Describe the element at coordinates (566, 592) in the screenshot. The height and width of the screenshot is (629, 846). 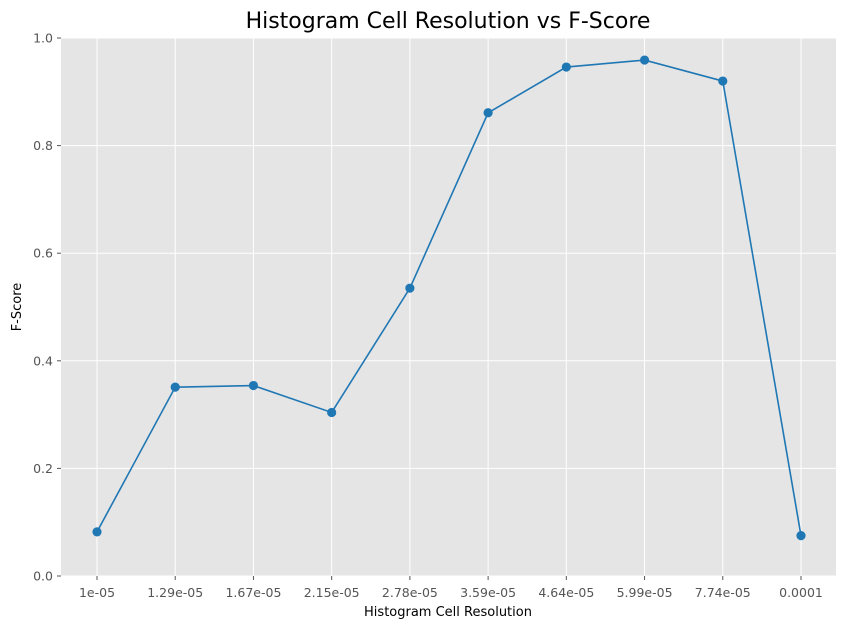
I see `x-tick-label: 4.64e-05` at that location.